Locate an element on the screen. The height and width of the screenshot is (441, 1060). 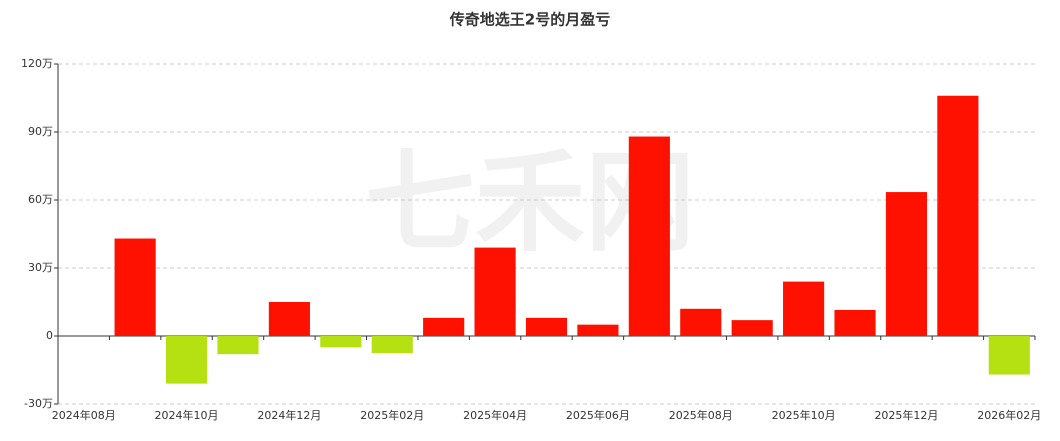
x-tick-label: 2024年10月 is located at coordinates (187, 415).